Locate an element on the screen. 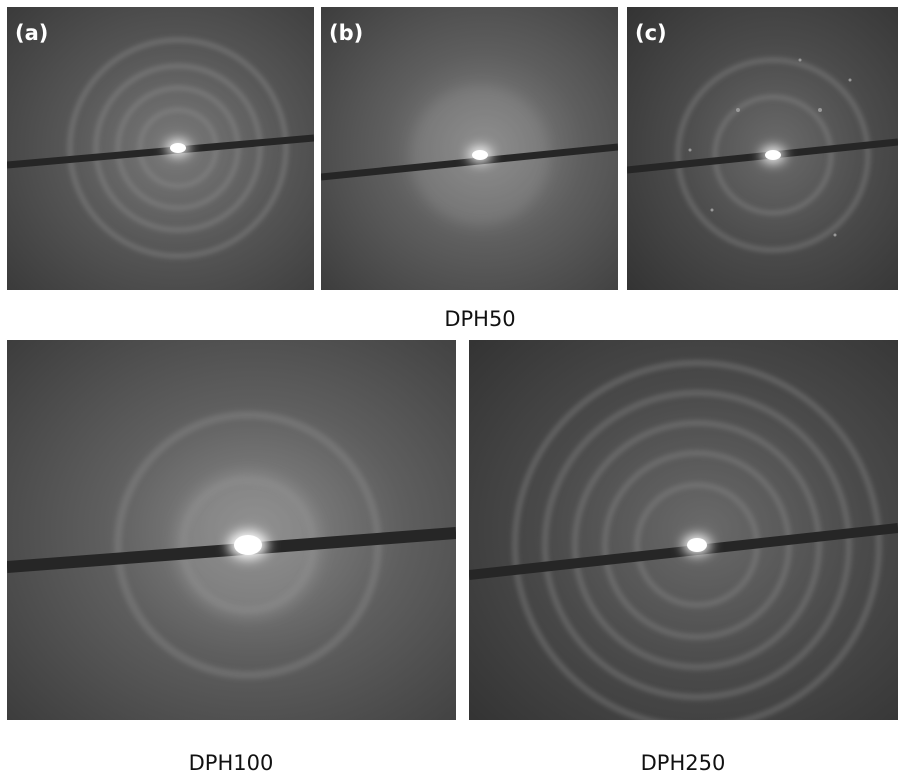 The width and height of the screenshot is (905, 778). caption: DPH250 is located at coordinates (683, 763).